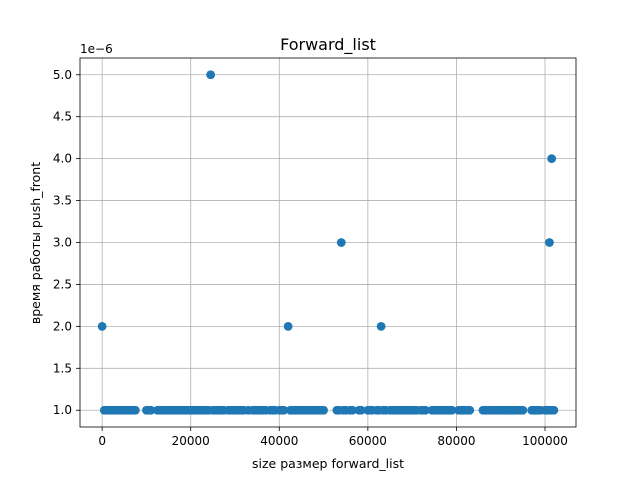 This screenshot has height=484, width=640. What do you see at coordinates (62, 75) in the screenshot?
I see `y-tick-label: 5.0` at bounding box center [62, 75].